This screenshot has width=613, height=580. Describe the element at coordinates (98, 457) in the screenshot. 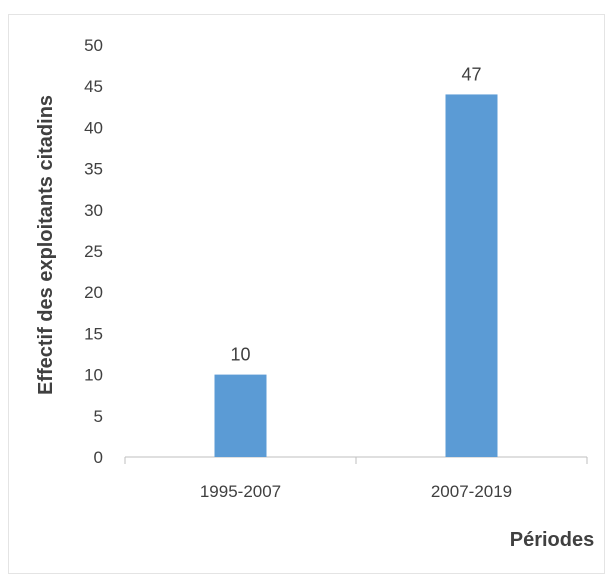

I see `y-tick-label: 0` at that location.